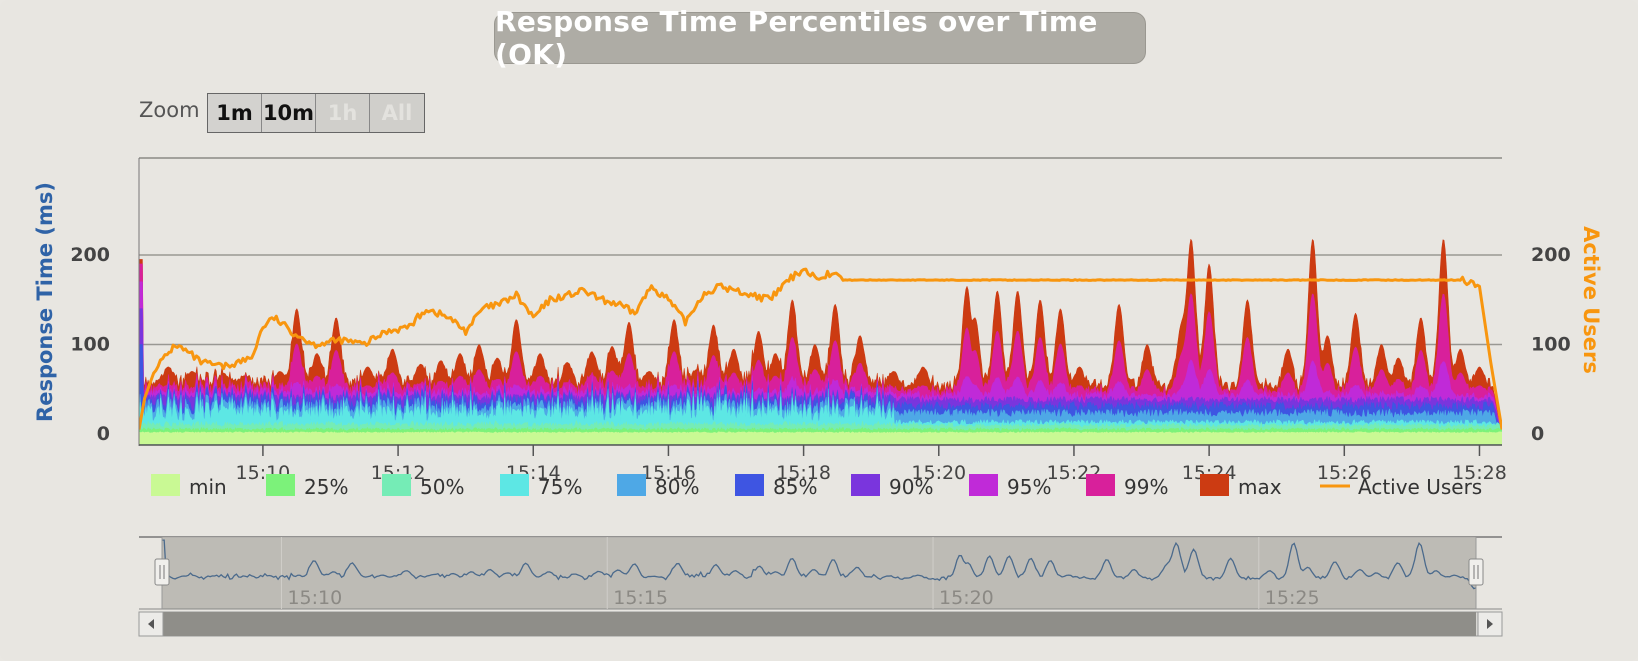 The image size is (1638, 661). I want to click on legend-swatch-50%, so click(396, 485).